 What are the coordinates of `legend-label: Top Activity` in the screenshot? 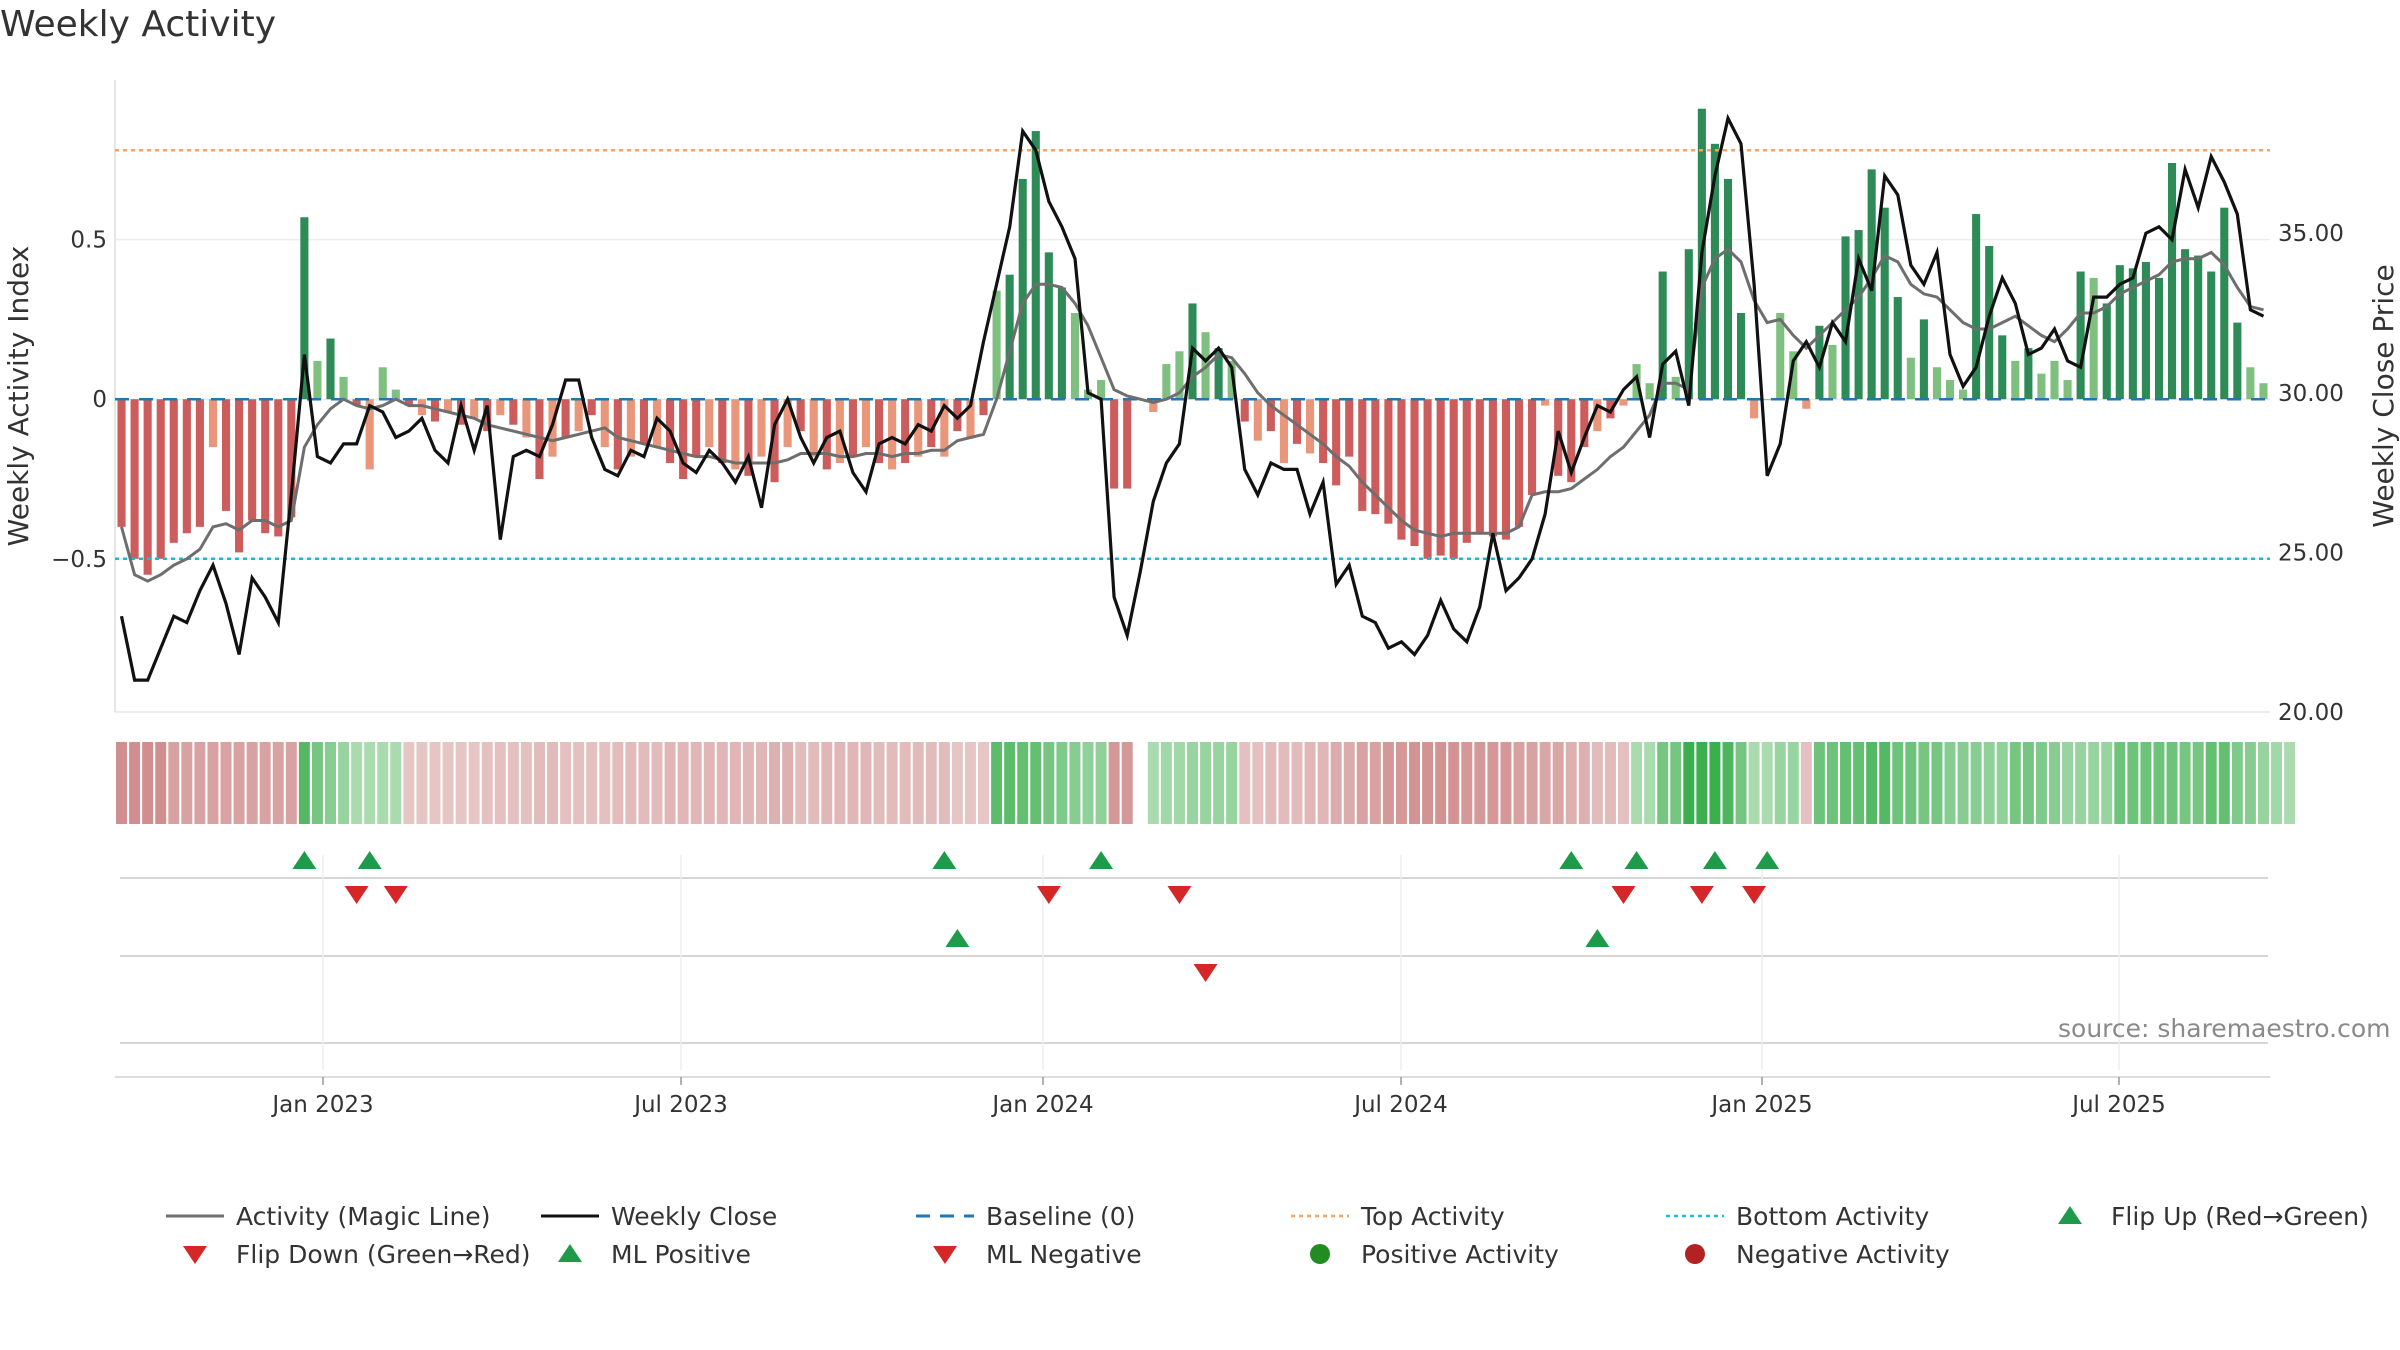 It's located at (1433, 1216).